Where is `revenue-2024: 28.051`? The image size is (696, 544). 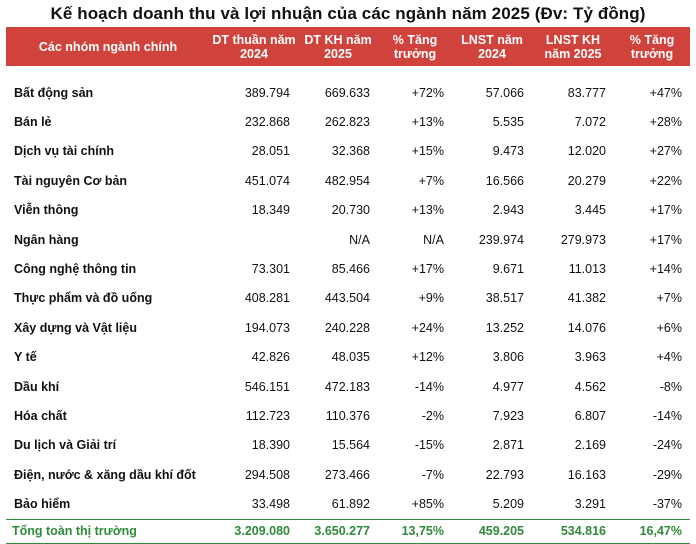 revenue-2024: 28.051 is located at coordinates (270, 151).